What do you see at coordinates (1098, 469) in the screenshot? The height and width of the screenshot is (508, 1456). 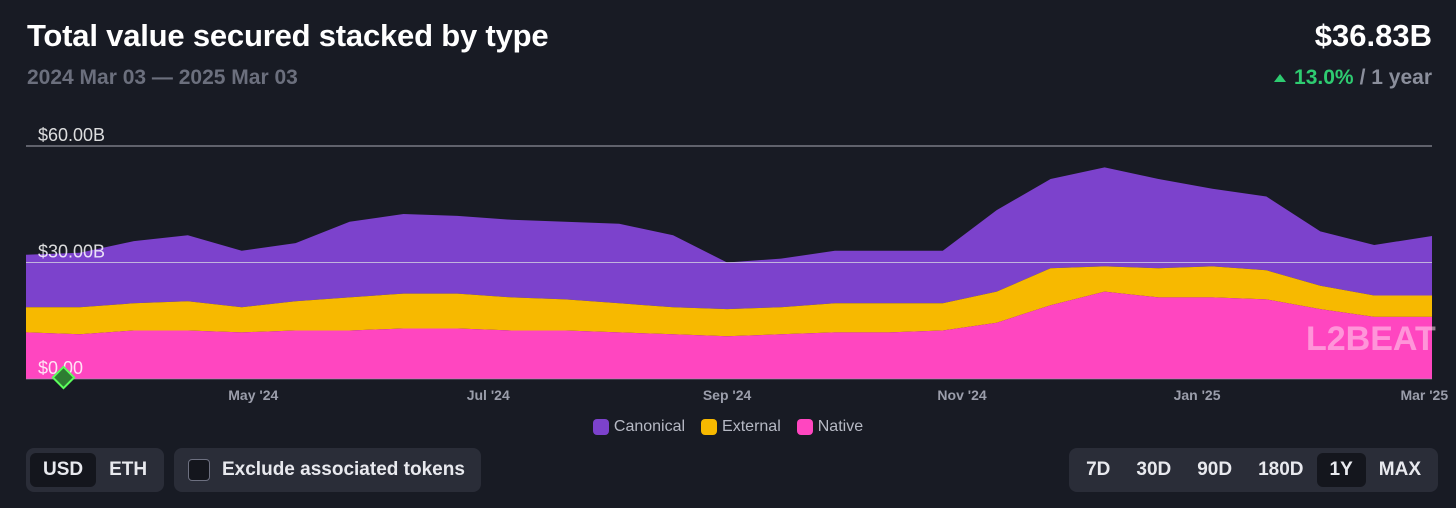 I see `range-7d-button: 7D` at bounding box center [1098, 469].